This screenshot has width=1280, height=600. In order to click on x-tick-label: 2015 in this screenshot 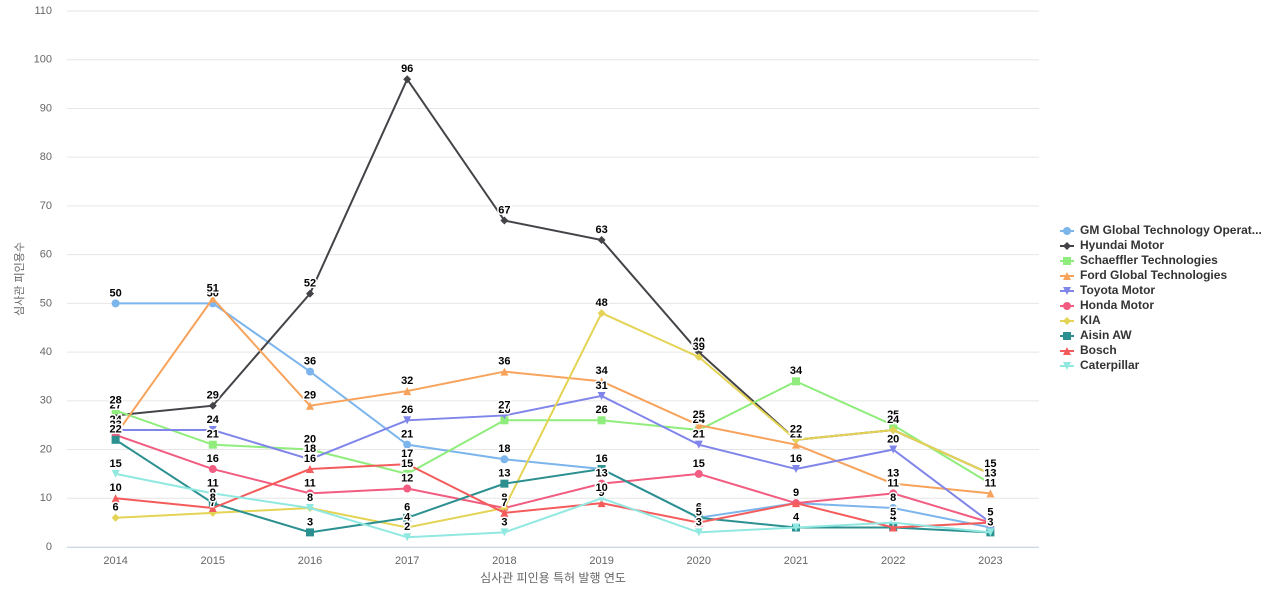, I will do `click(213, 561)`.